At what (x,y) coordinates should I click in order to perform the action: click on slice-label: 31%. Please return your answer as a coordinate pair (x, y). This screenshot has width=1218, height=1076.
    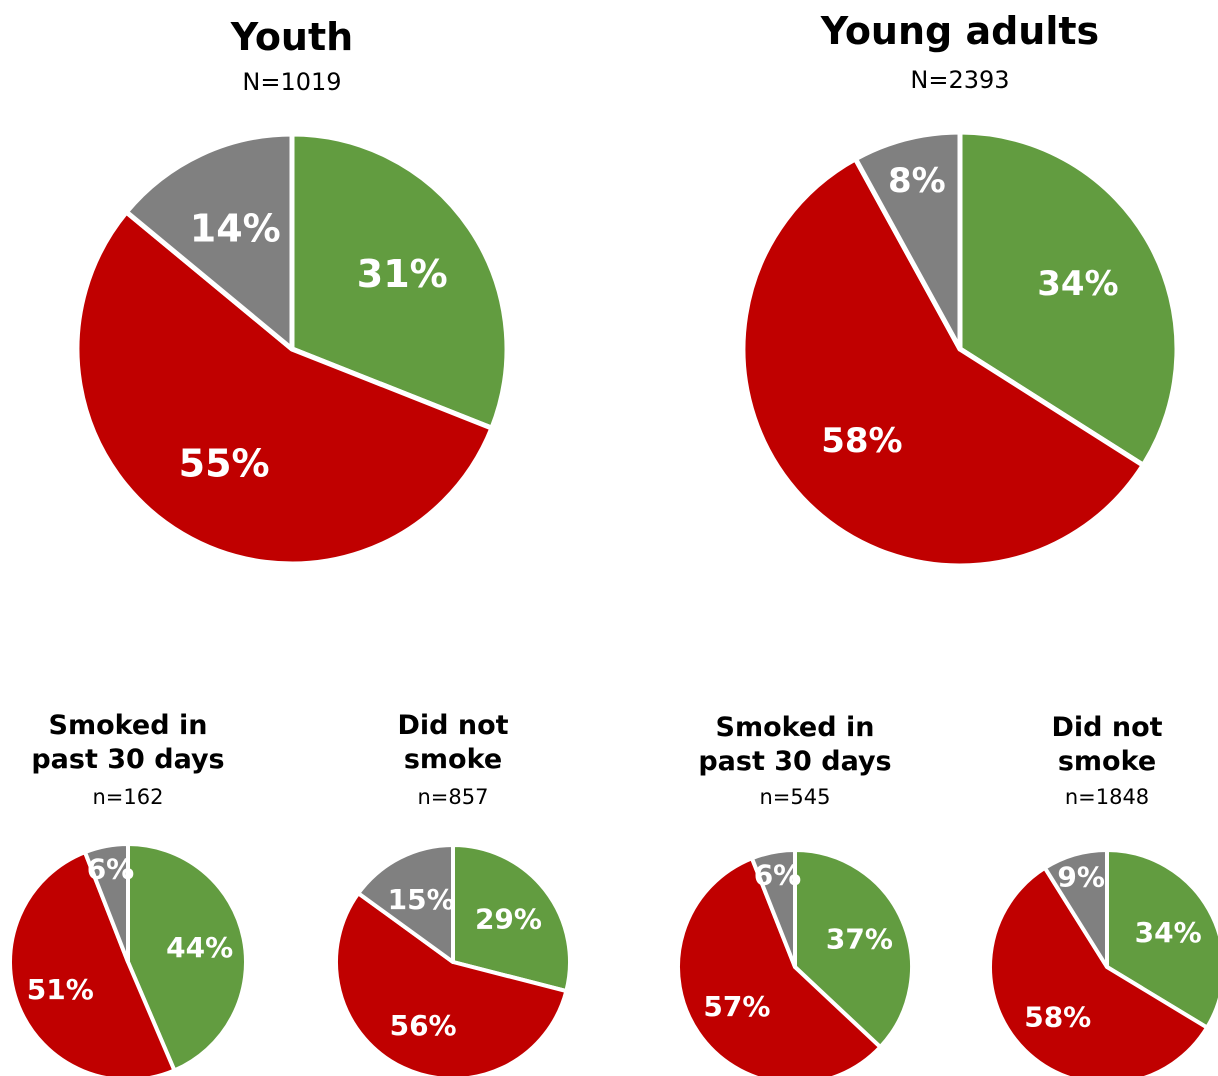
    Looking at the image, I should click on (402, 274).